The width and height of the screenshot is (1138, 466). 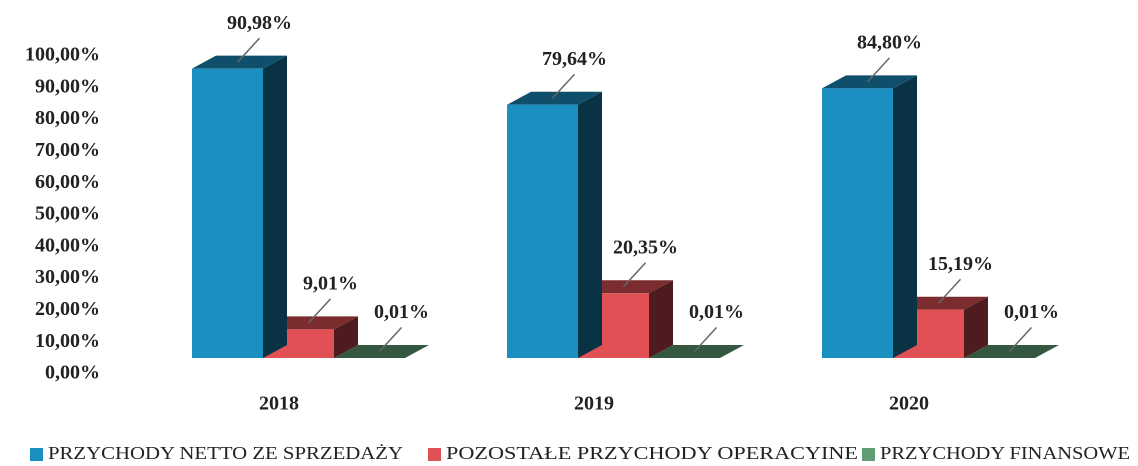 What do you see at coordinates (960, 264) in the screenshot?
I see `value-label: 15,19%` at bounding box center [960, 264].